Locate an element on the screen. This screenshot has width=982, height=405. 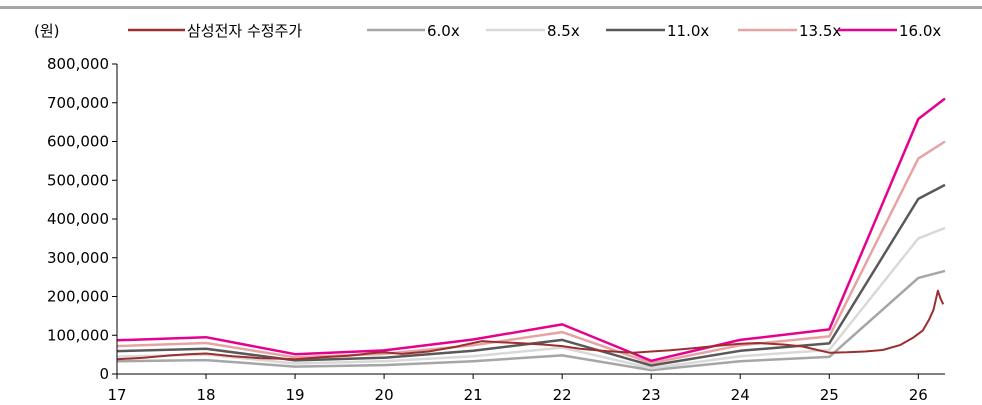
y-tick-label: 800,000 is located at coordinates (78, 64).